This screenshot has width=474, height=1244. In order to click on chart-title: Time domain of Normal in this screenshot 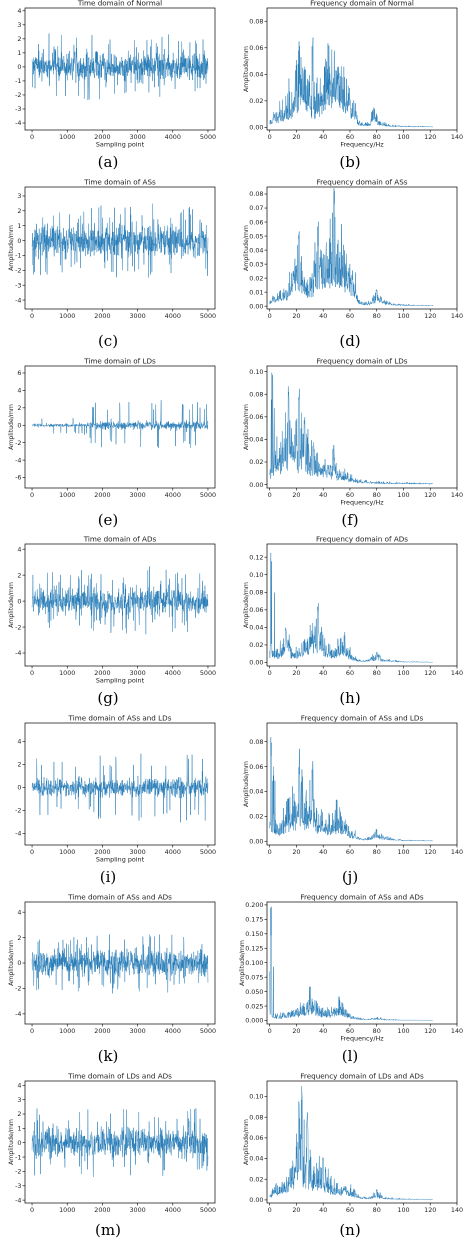, I will do `click(119, 4)`.